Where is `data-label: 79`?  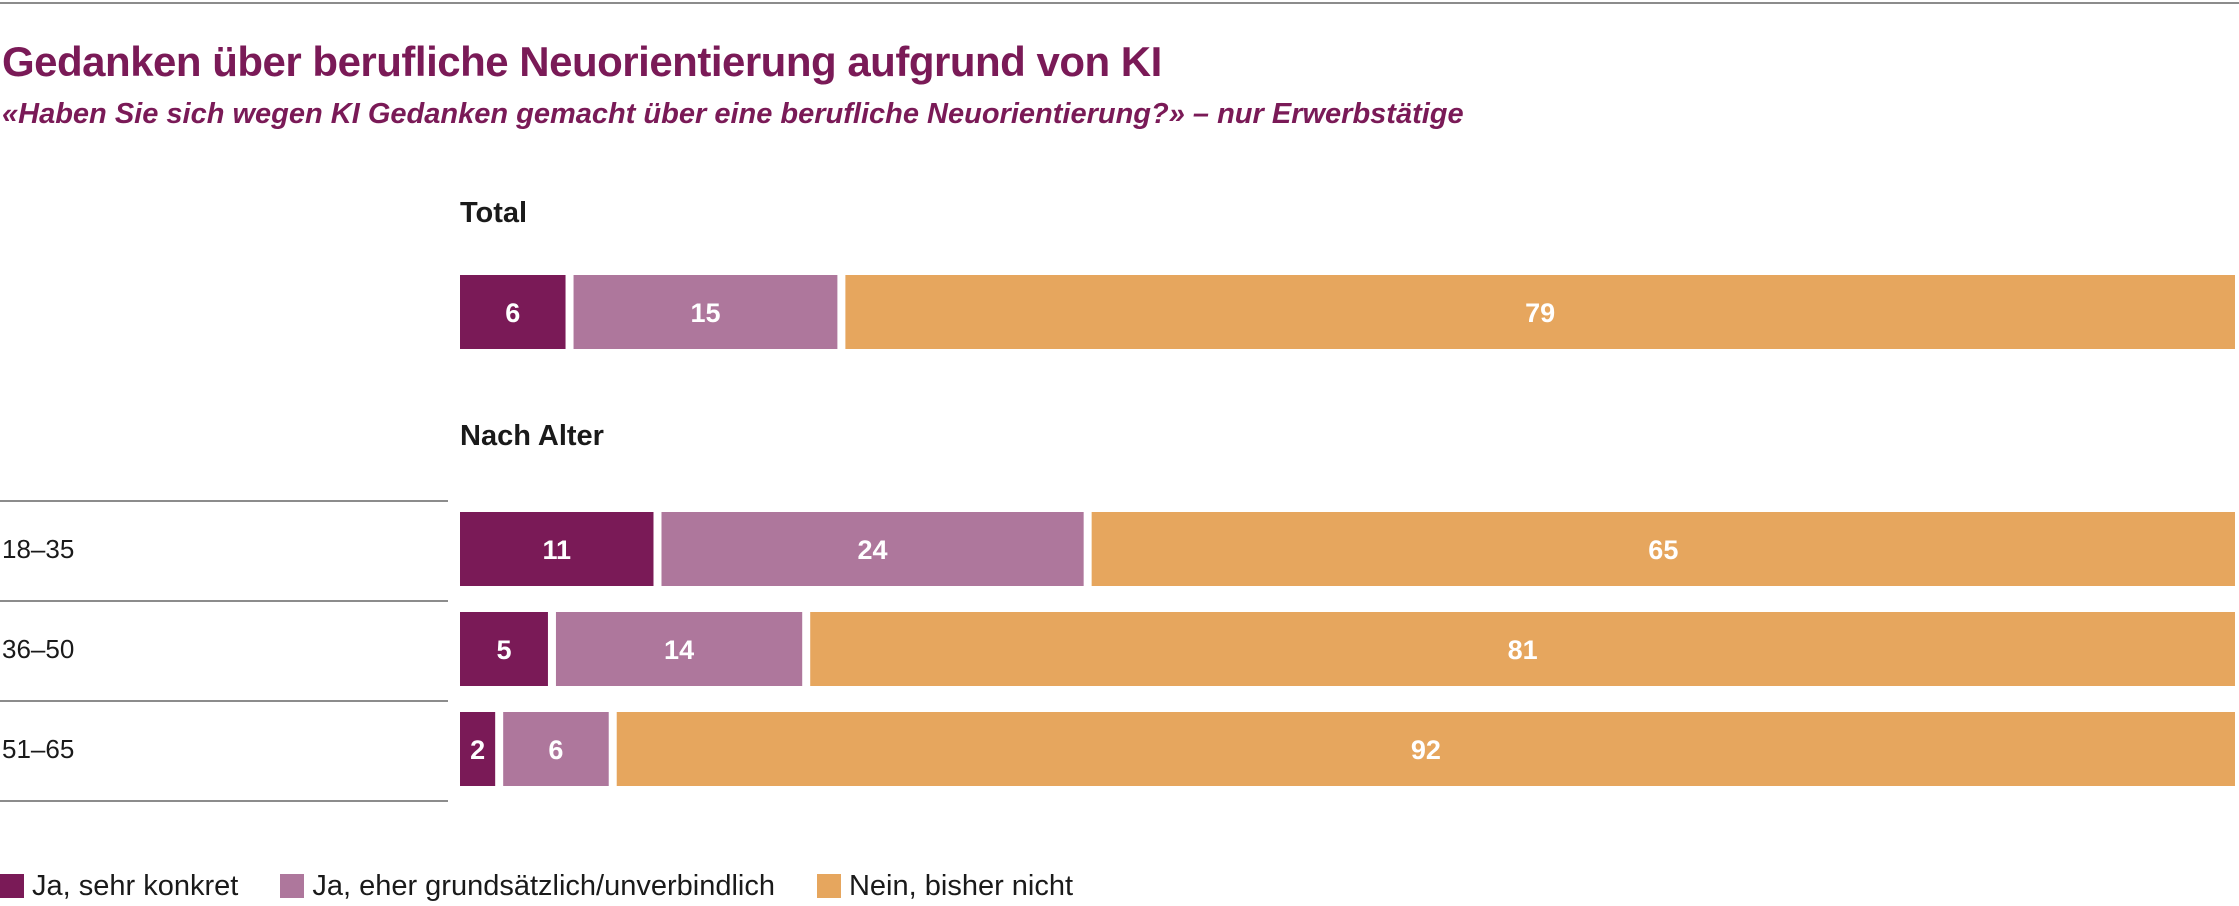 data-label: 79 is located at coordinates (1540, 313).